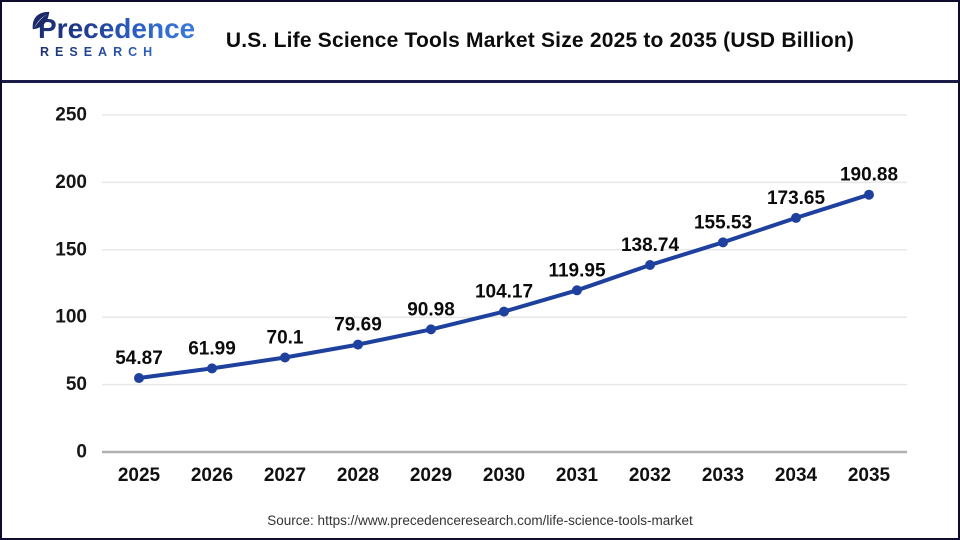 Image resolution: width=960 pixels, height=540 pixels. What do you see at coordinates (796, 475) in the screenshot?
I see `x-tick-label: 2034` at bounding box center [796, 475].